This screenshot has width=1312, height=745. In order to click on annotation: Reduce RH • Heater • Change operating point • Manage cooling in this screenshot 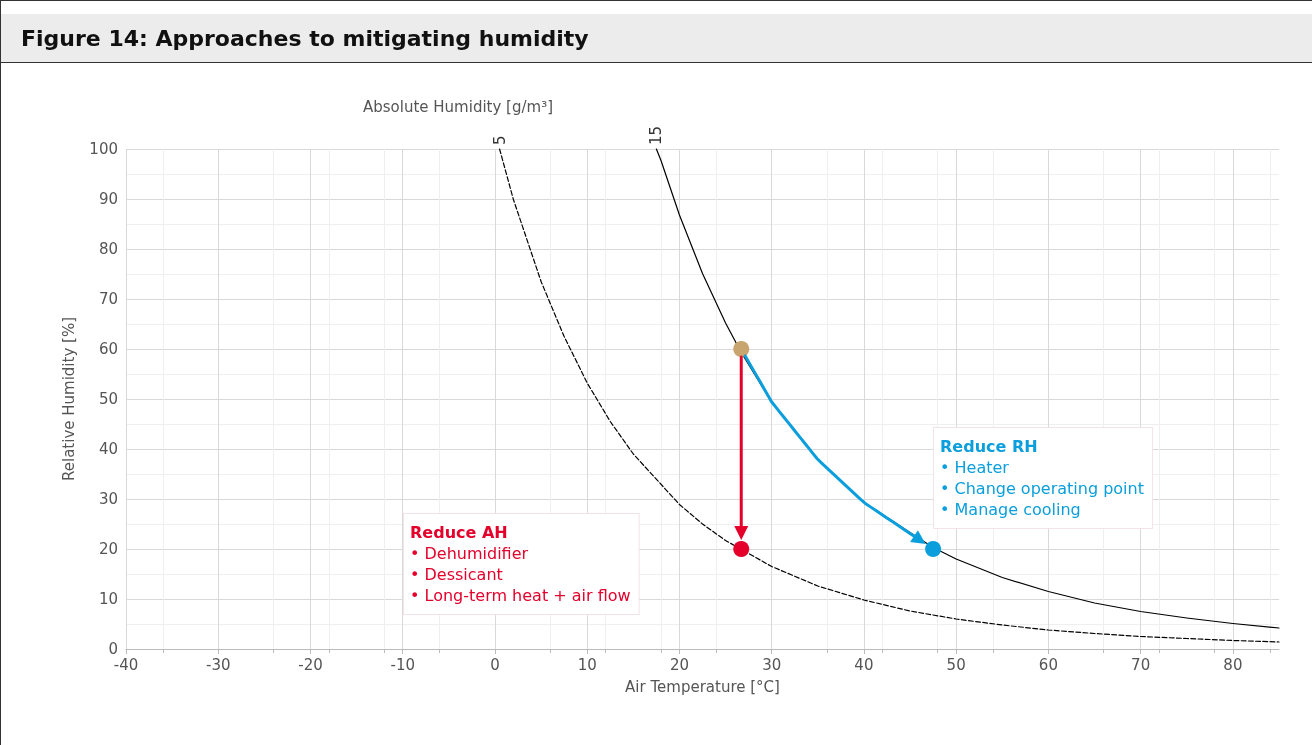, I will do `click(1042, 478)`.